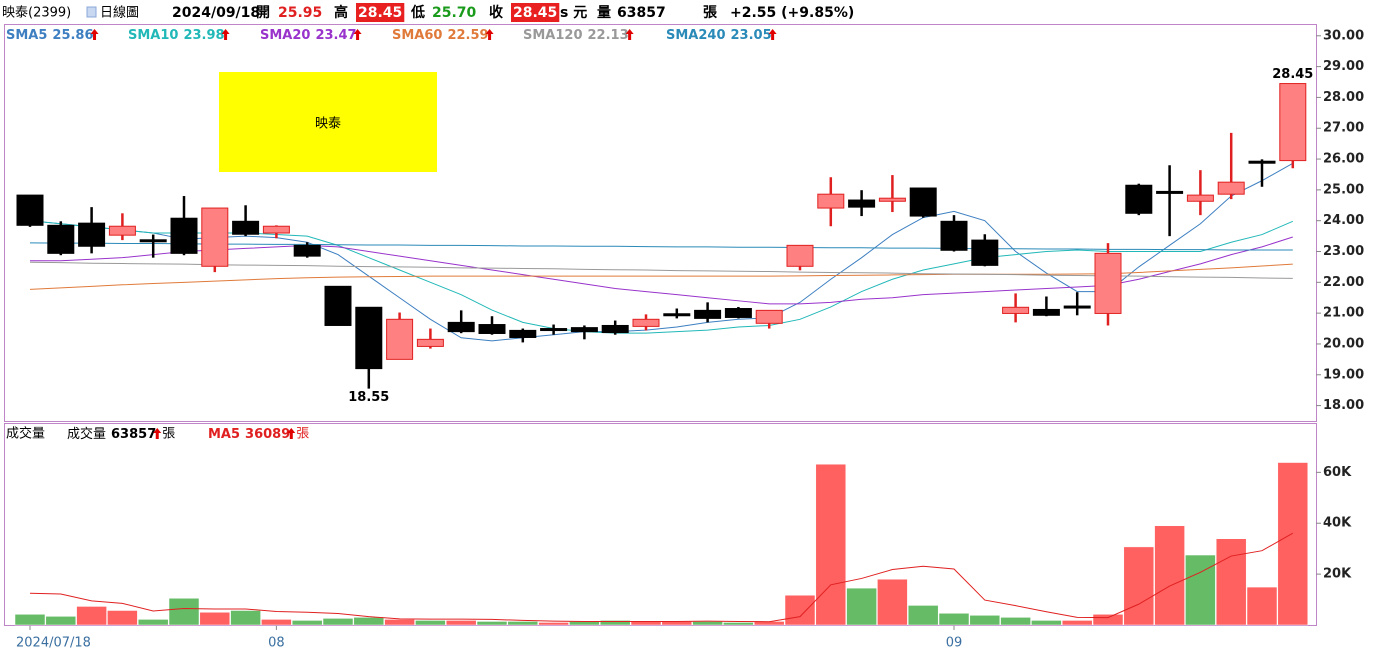  Describe the element at coordinates (454, 13) in the screenshot. I see `header-low: 25.70` at that location.